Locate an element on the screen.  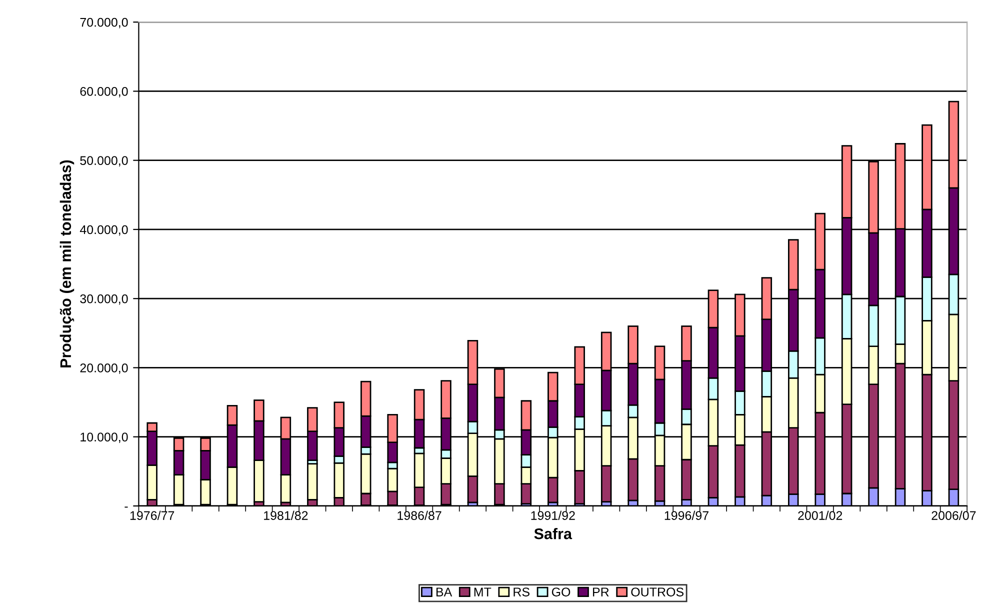
x-tick-label: 2006/07 is located at coordinates (954, 515).